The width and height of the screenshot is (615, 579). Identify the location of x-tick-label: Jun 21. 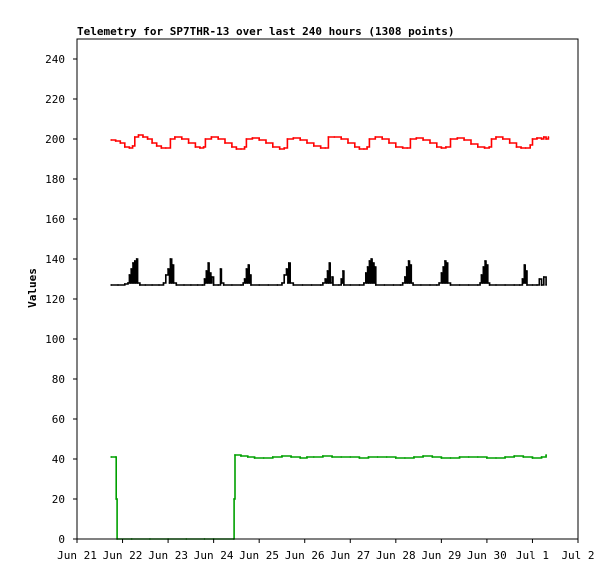
(77, 555).